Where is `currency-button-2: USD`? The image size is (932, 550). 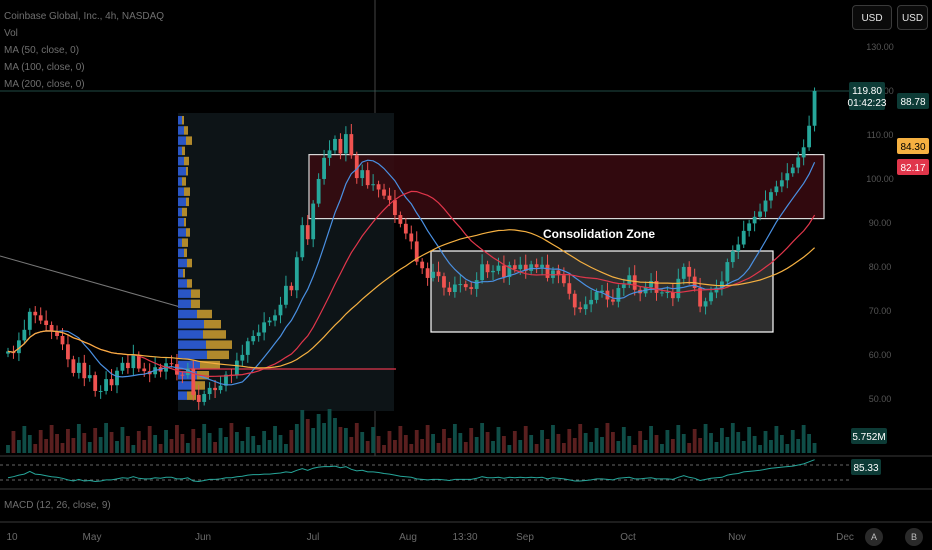
currency-button-2: USD is located at coordinates (912, 17).